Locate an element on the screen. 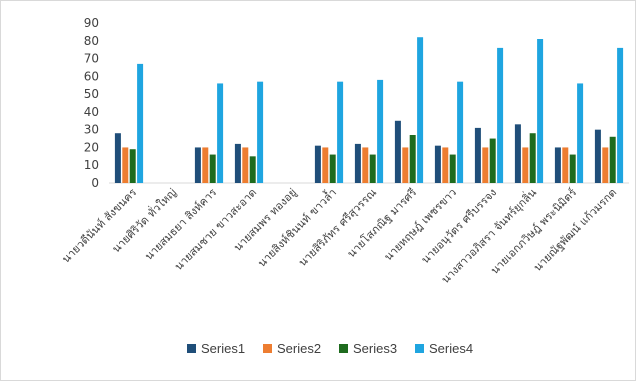  category-label: นายหฤษฎ์ เพชรขาว is located at coordinates (420, 224).